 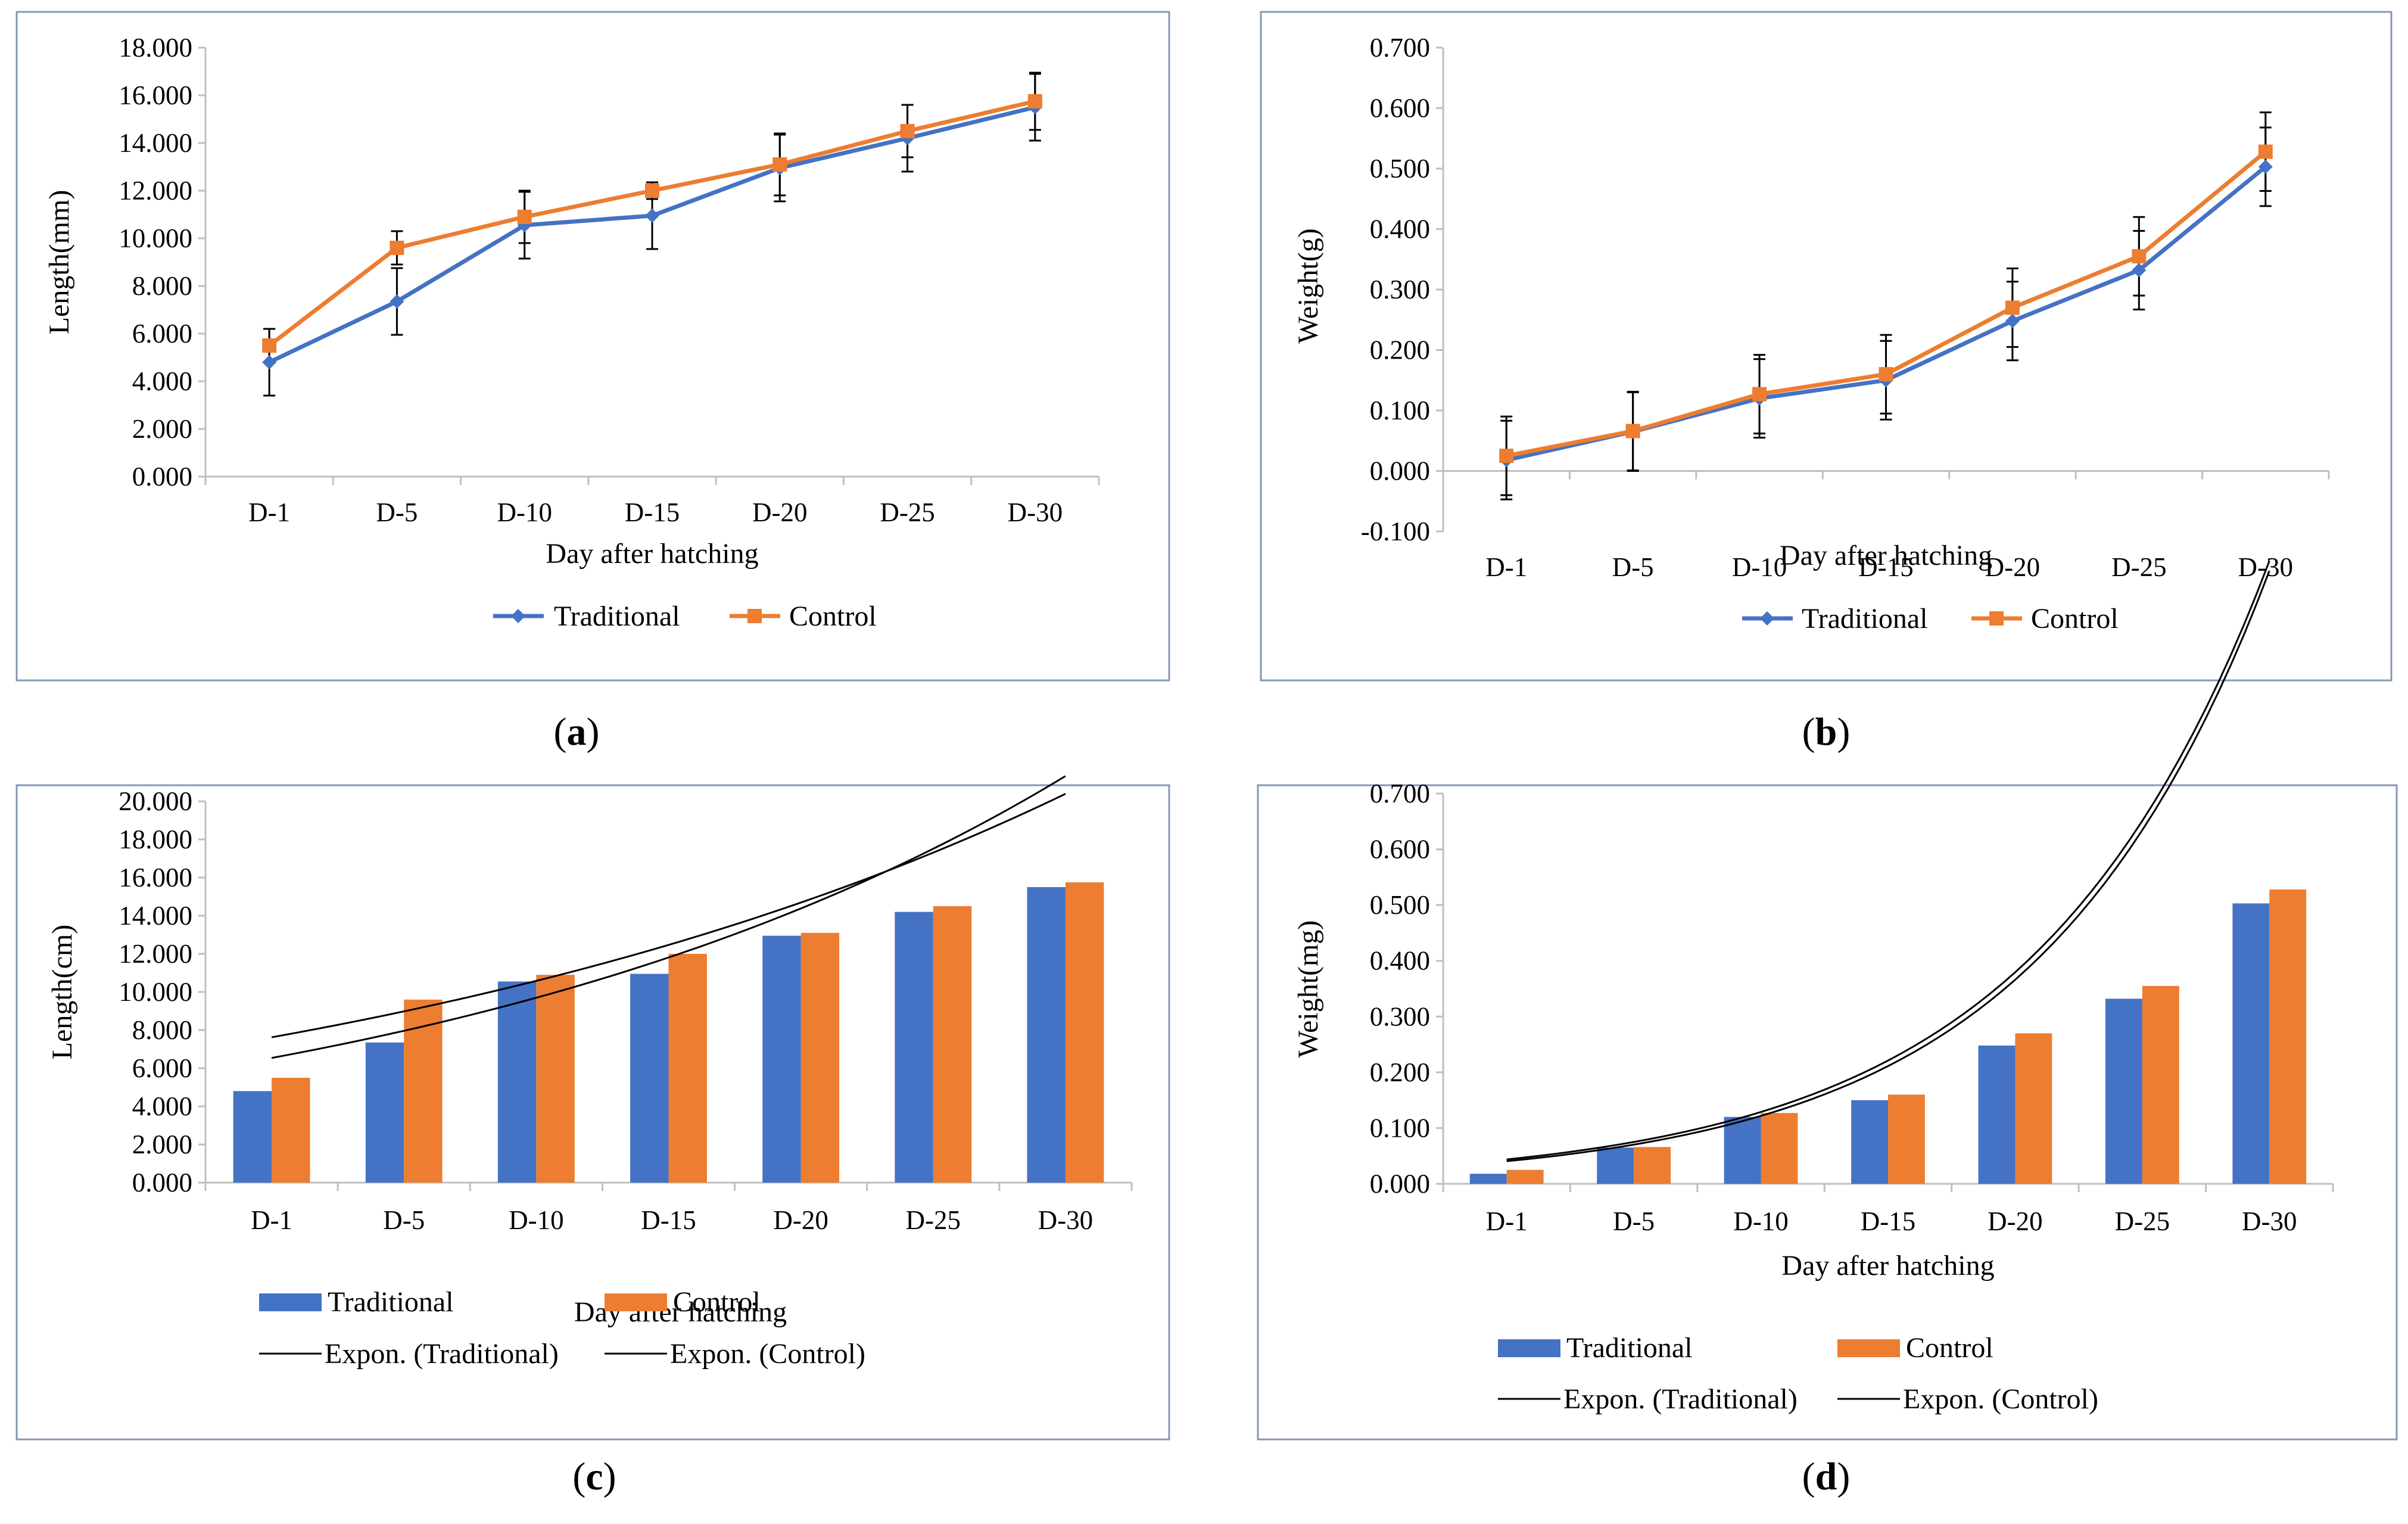 I want to click on y-tick-label: 18.000, so click(x=155, y=48).